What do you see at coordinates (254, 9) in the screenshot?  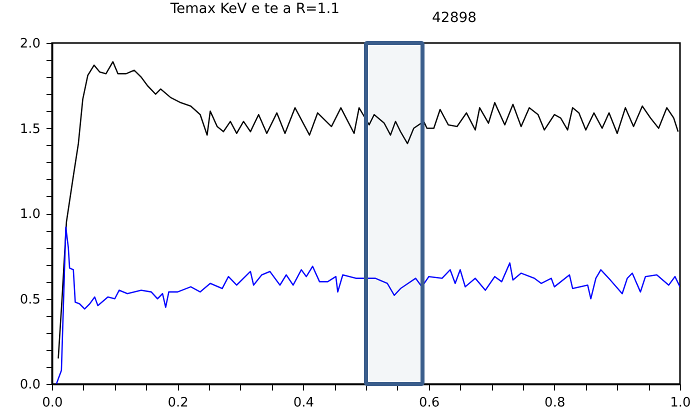 I see `chart-title: Temax KeV e te a R=1.1` at bounding box center [254, 9].